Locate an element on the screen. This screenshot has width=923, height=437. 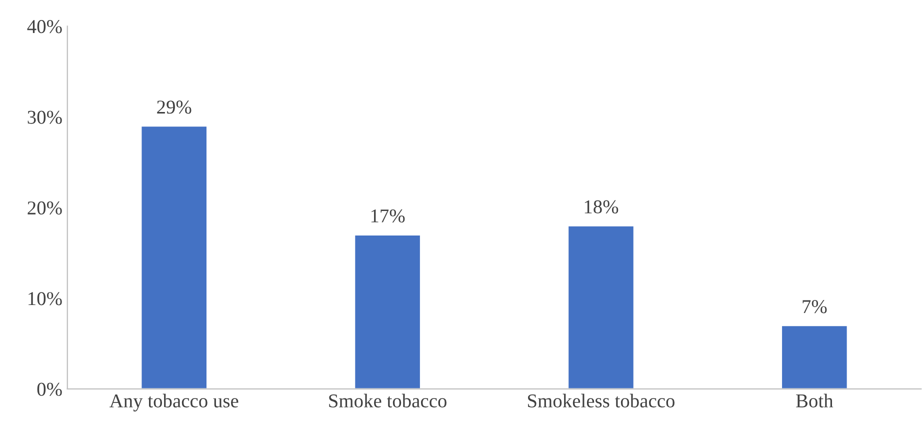
data-label: 18% is located at coordinates (601, 207).